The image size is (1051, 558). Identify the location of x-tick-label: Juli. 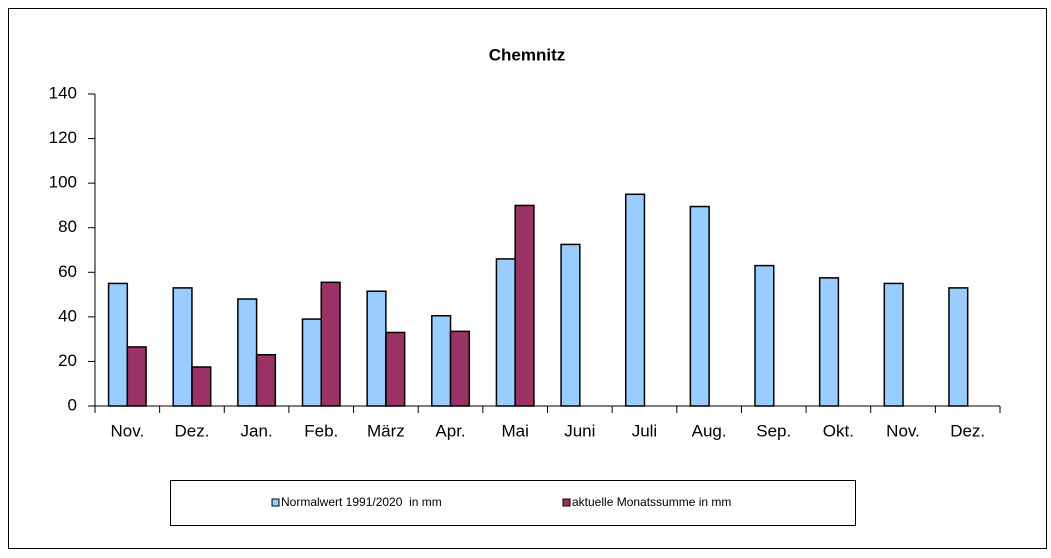
(645, 430).